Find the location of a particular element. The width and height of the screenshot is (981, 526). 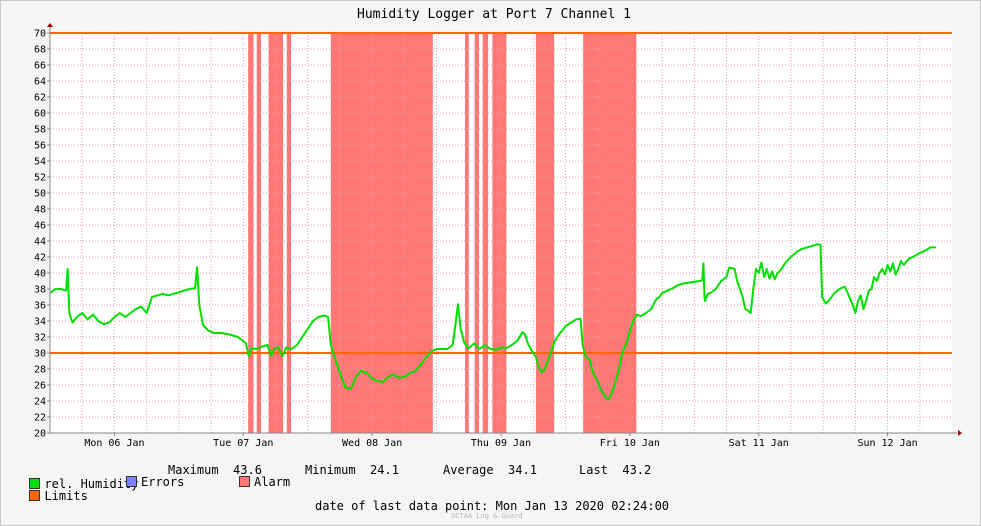

legend-row-2: Limits is located at coordinates (51, 489).